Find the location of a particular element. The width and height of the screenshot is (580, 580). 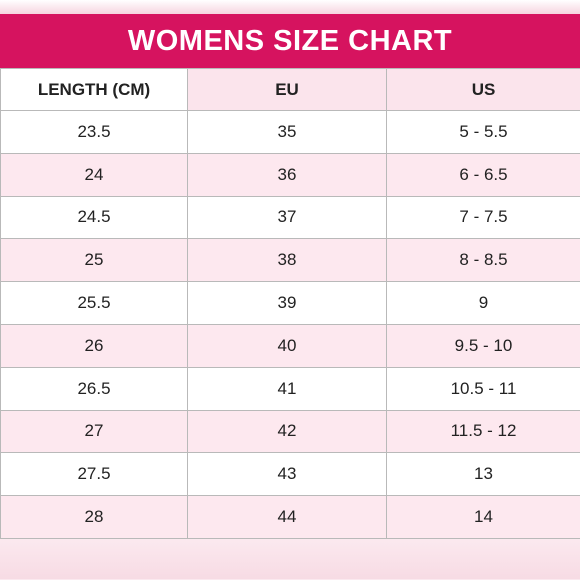

table-row: 24 36 6 - 6.5 is located at coordinates (290, 174).